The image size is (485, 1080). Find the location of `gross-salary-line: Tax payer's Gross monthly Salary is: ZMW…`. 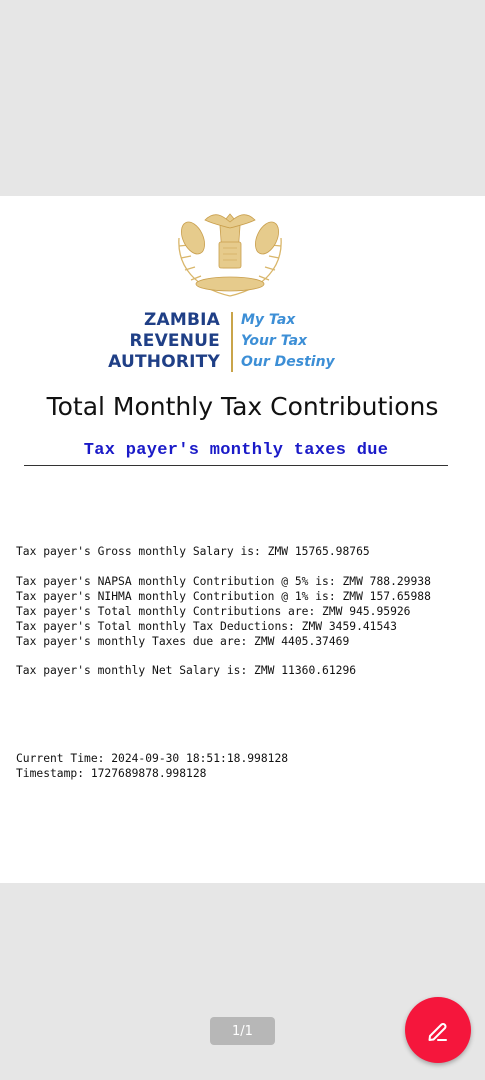

gross-salary-line: Tax payer's Gross monthly Salary is: ZMW… is located at coordinates (193, 551).